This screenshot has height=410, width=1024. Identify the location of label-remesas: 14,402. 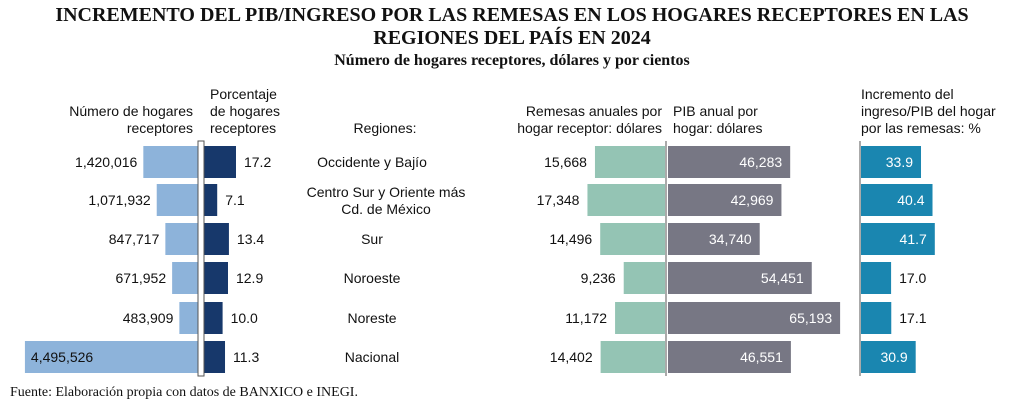
(571, 357).